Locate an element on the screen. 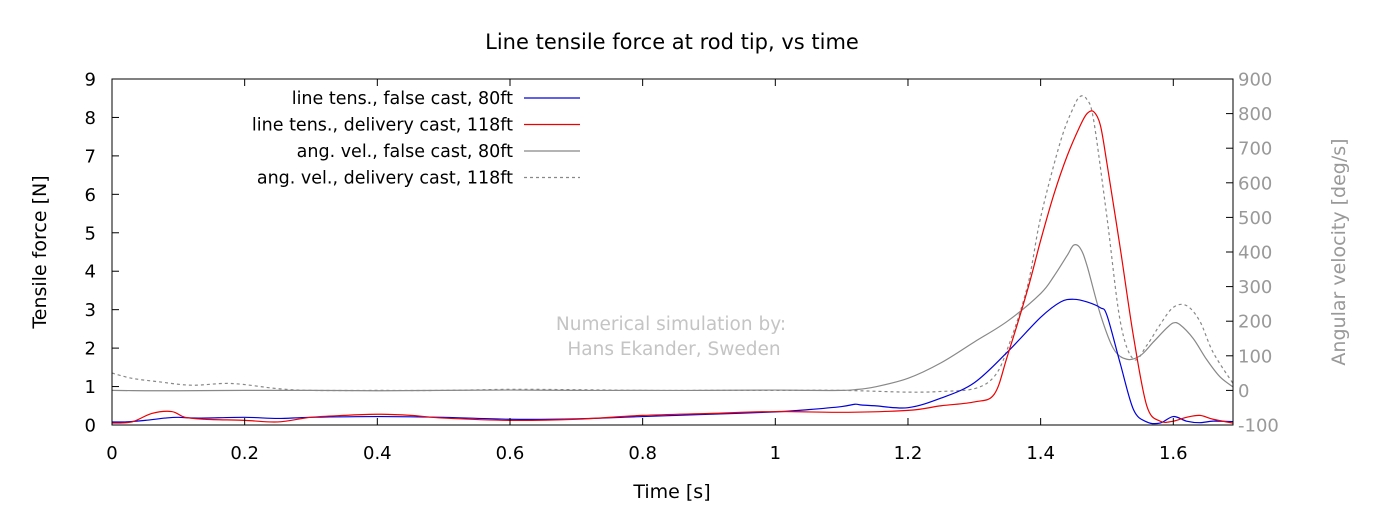 This screenshot has width=1400, height=509. x-tick-label: 1.6 is located at coordinates (1173, 453).